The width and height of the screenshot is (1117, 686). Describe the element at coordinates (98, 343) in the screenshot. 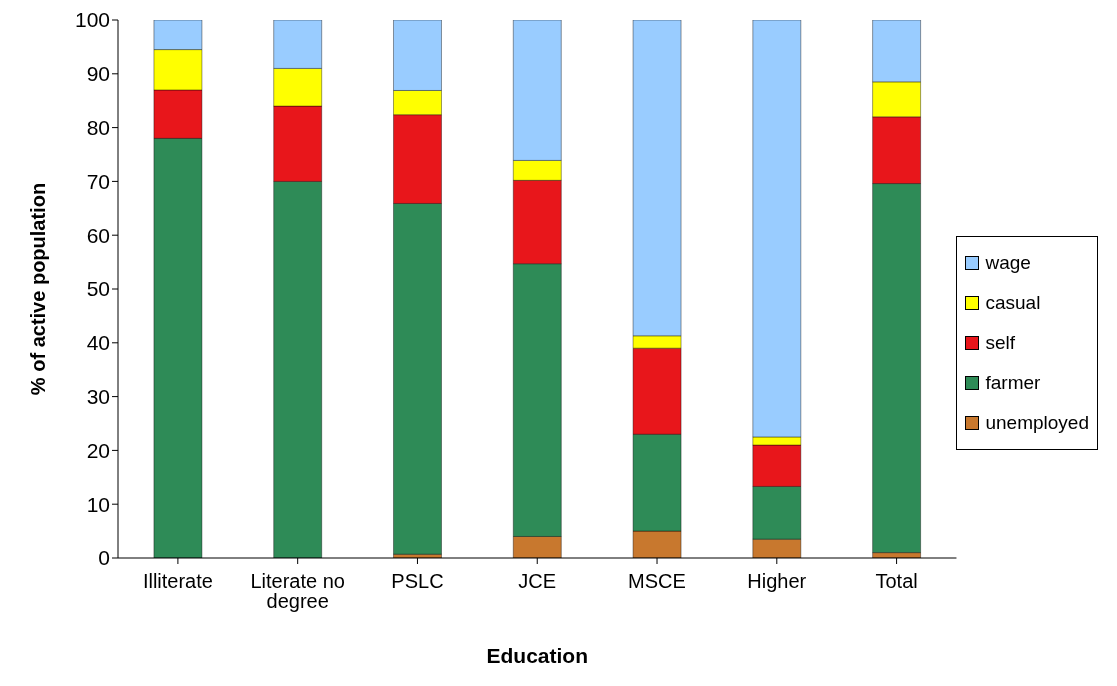

I see `y-tick-label: 40` at that location.